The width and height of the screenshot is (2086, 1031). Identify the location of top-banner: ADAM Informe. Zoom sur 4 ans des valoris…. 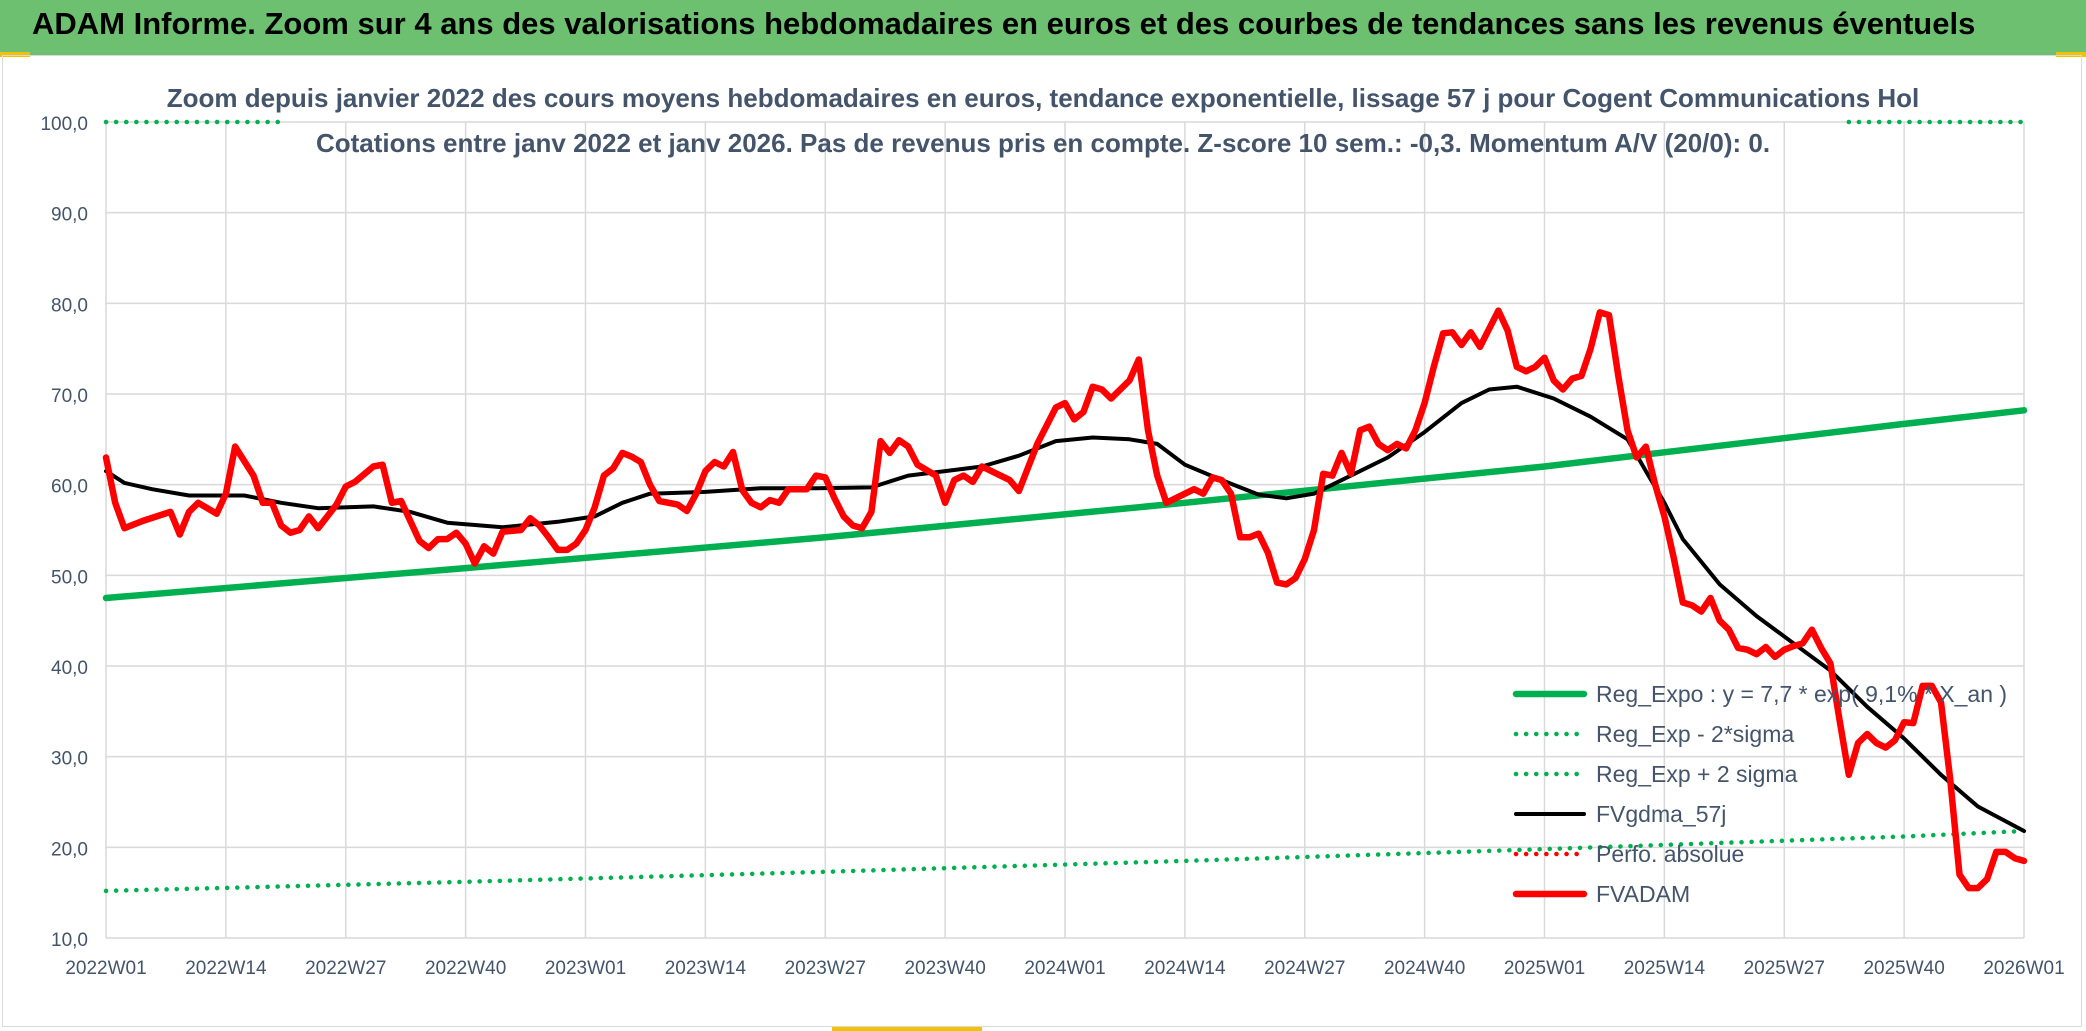
(1043, 27).